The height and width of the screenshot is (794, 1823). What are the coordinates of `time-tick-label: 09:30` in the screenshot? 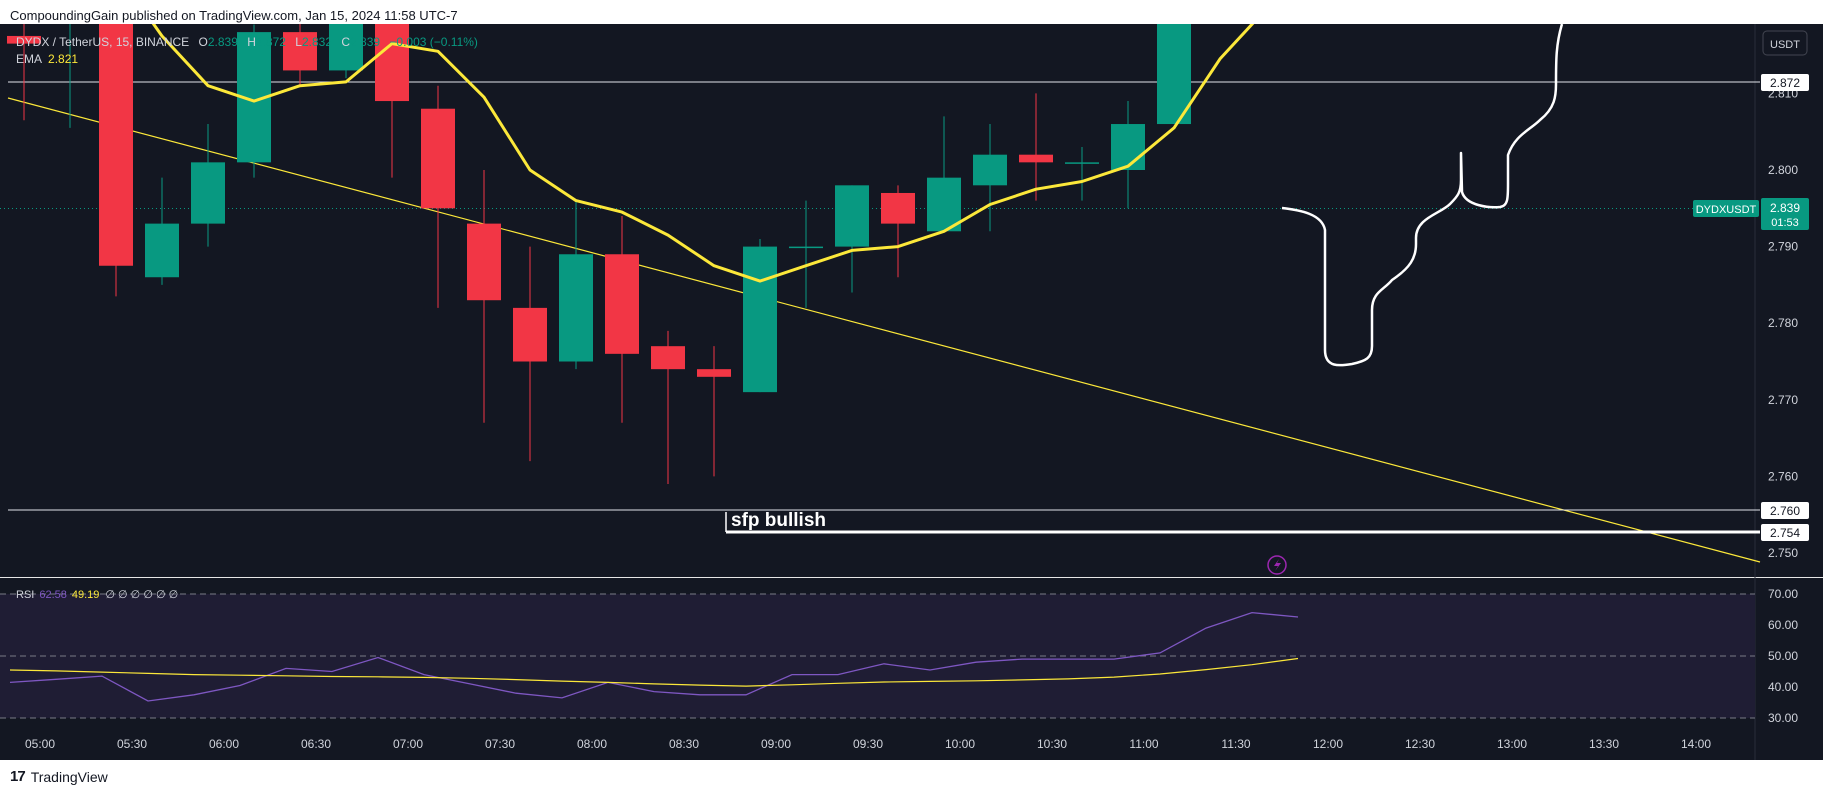 It's located at (868, 744).